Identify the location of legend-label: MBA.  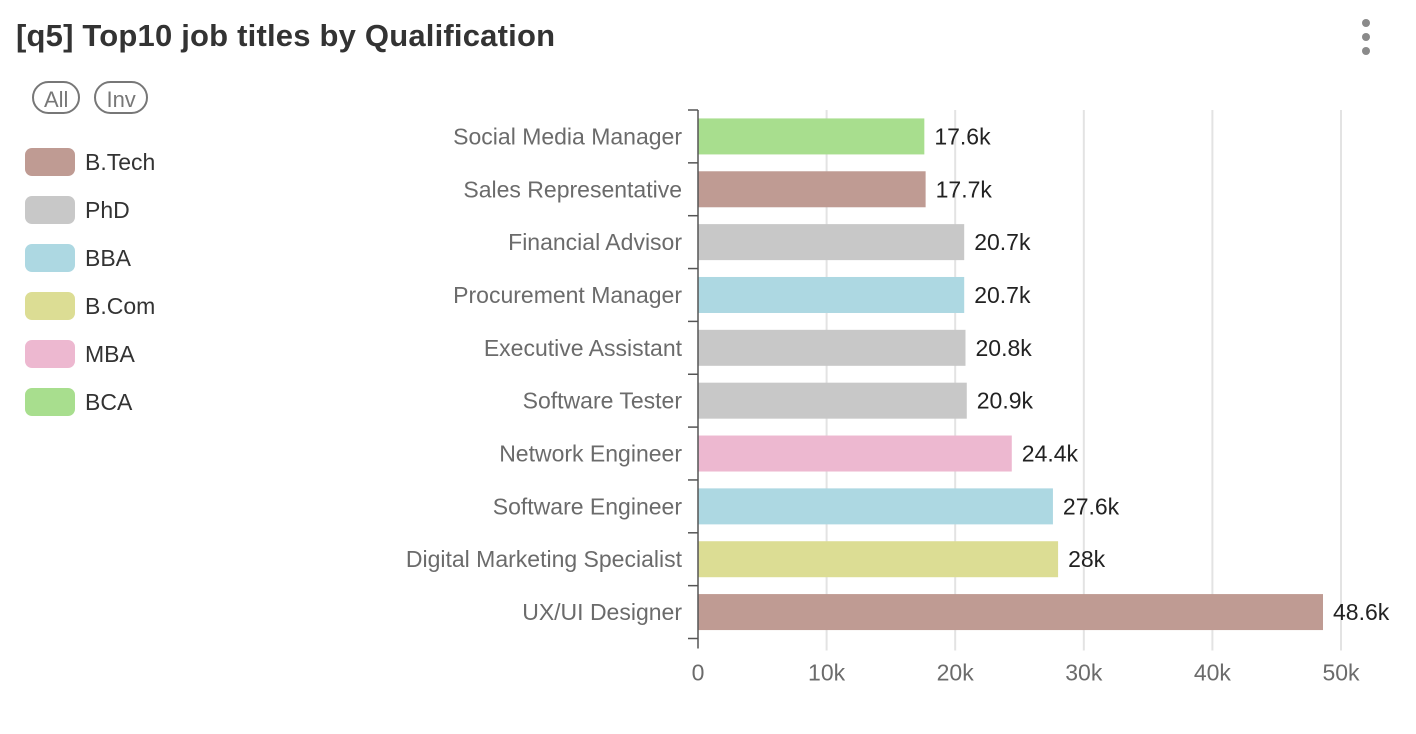
(110, 353).